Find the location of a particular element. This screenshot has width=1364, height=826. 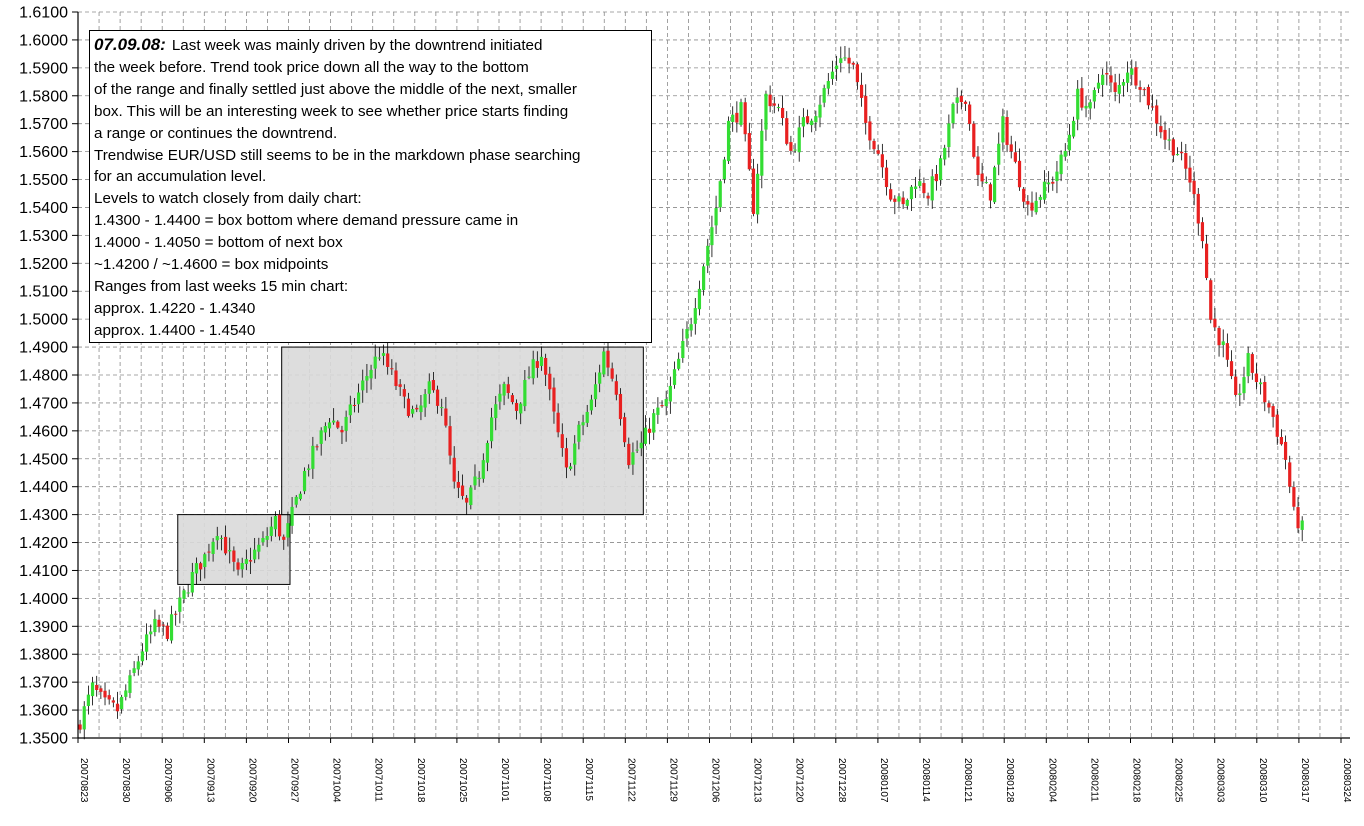

y-tick-label: 1.5600 is located at coordinates (43, 152).